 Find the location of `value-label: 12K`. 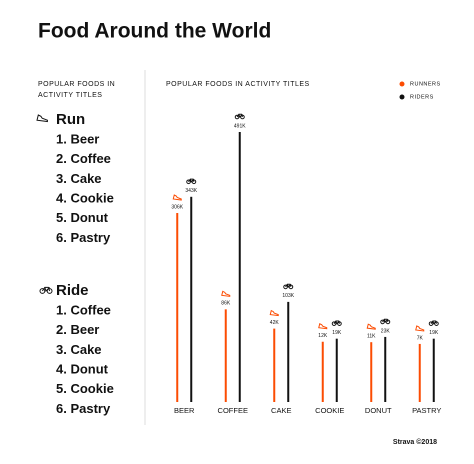

value-label: 12K is located at coordinates (323, 336).